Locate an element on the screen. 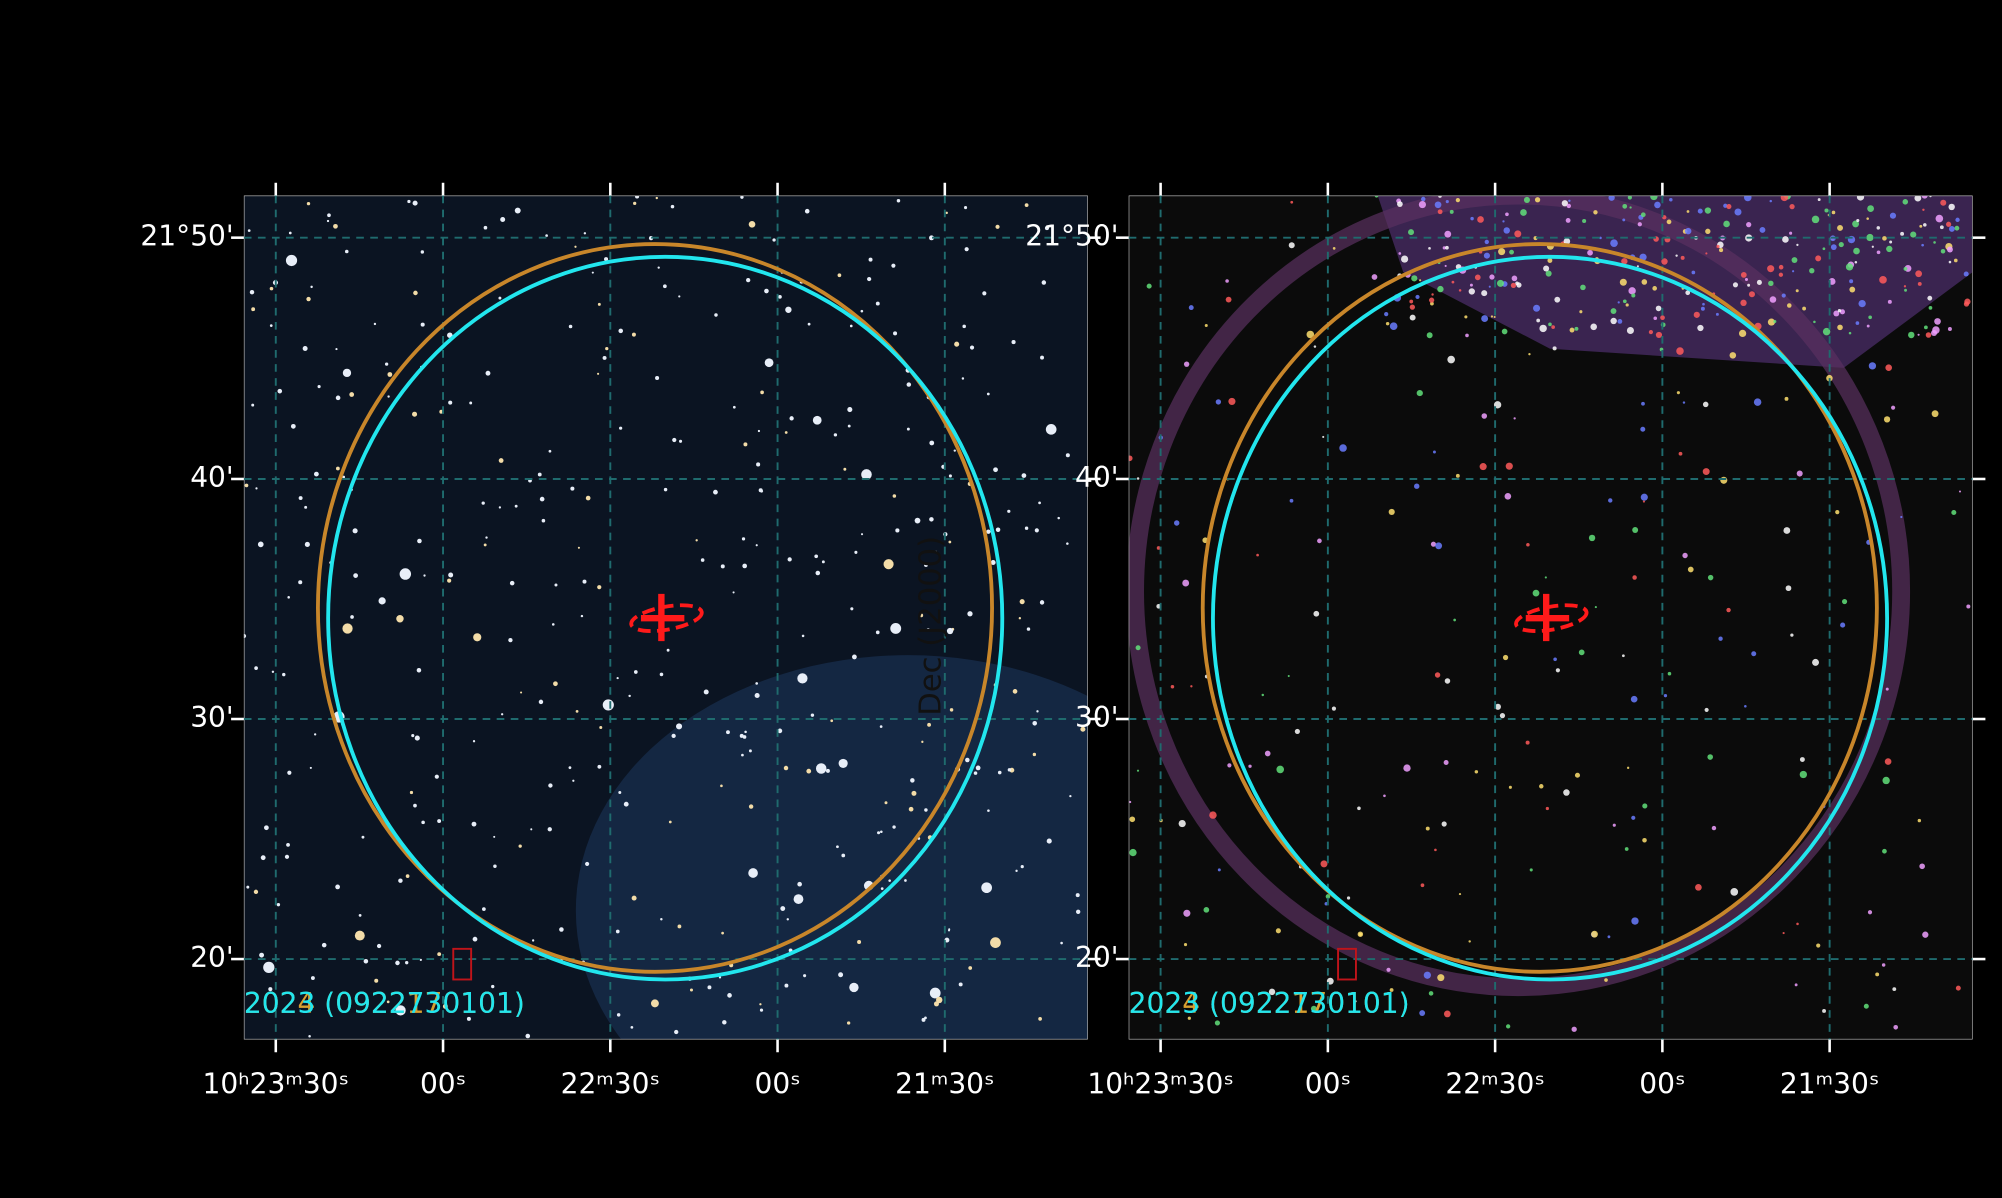 The height and width of the screenshot is (1198, 2002). x-tick-label: 21ᵐ30ˢ is located at coordinates (1829, 1083).